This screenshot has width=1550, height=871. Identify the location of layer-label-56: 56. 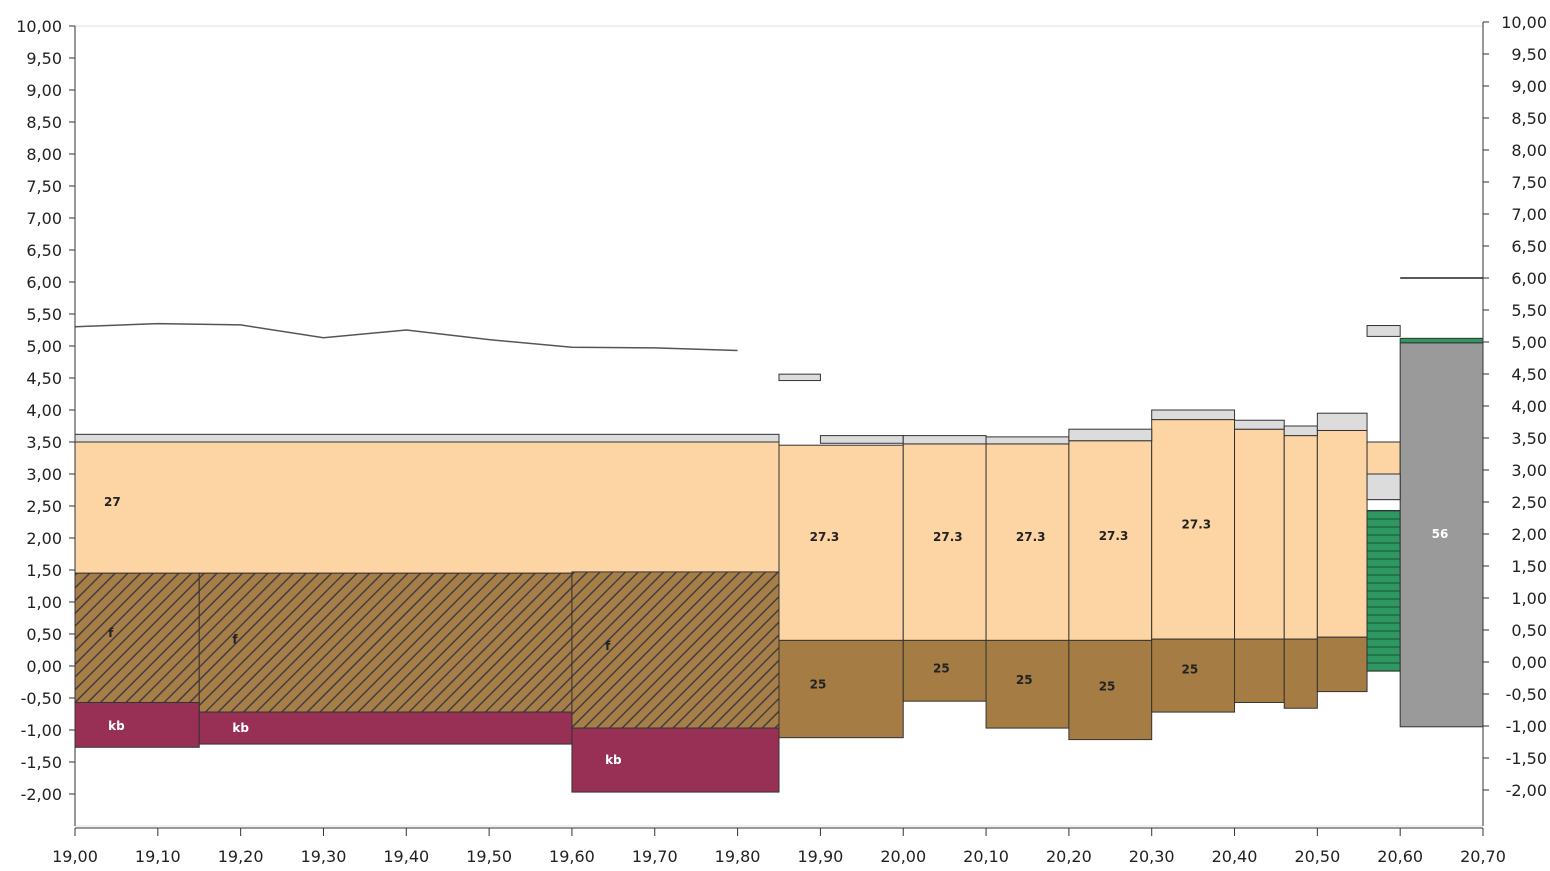
(1440, 534).